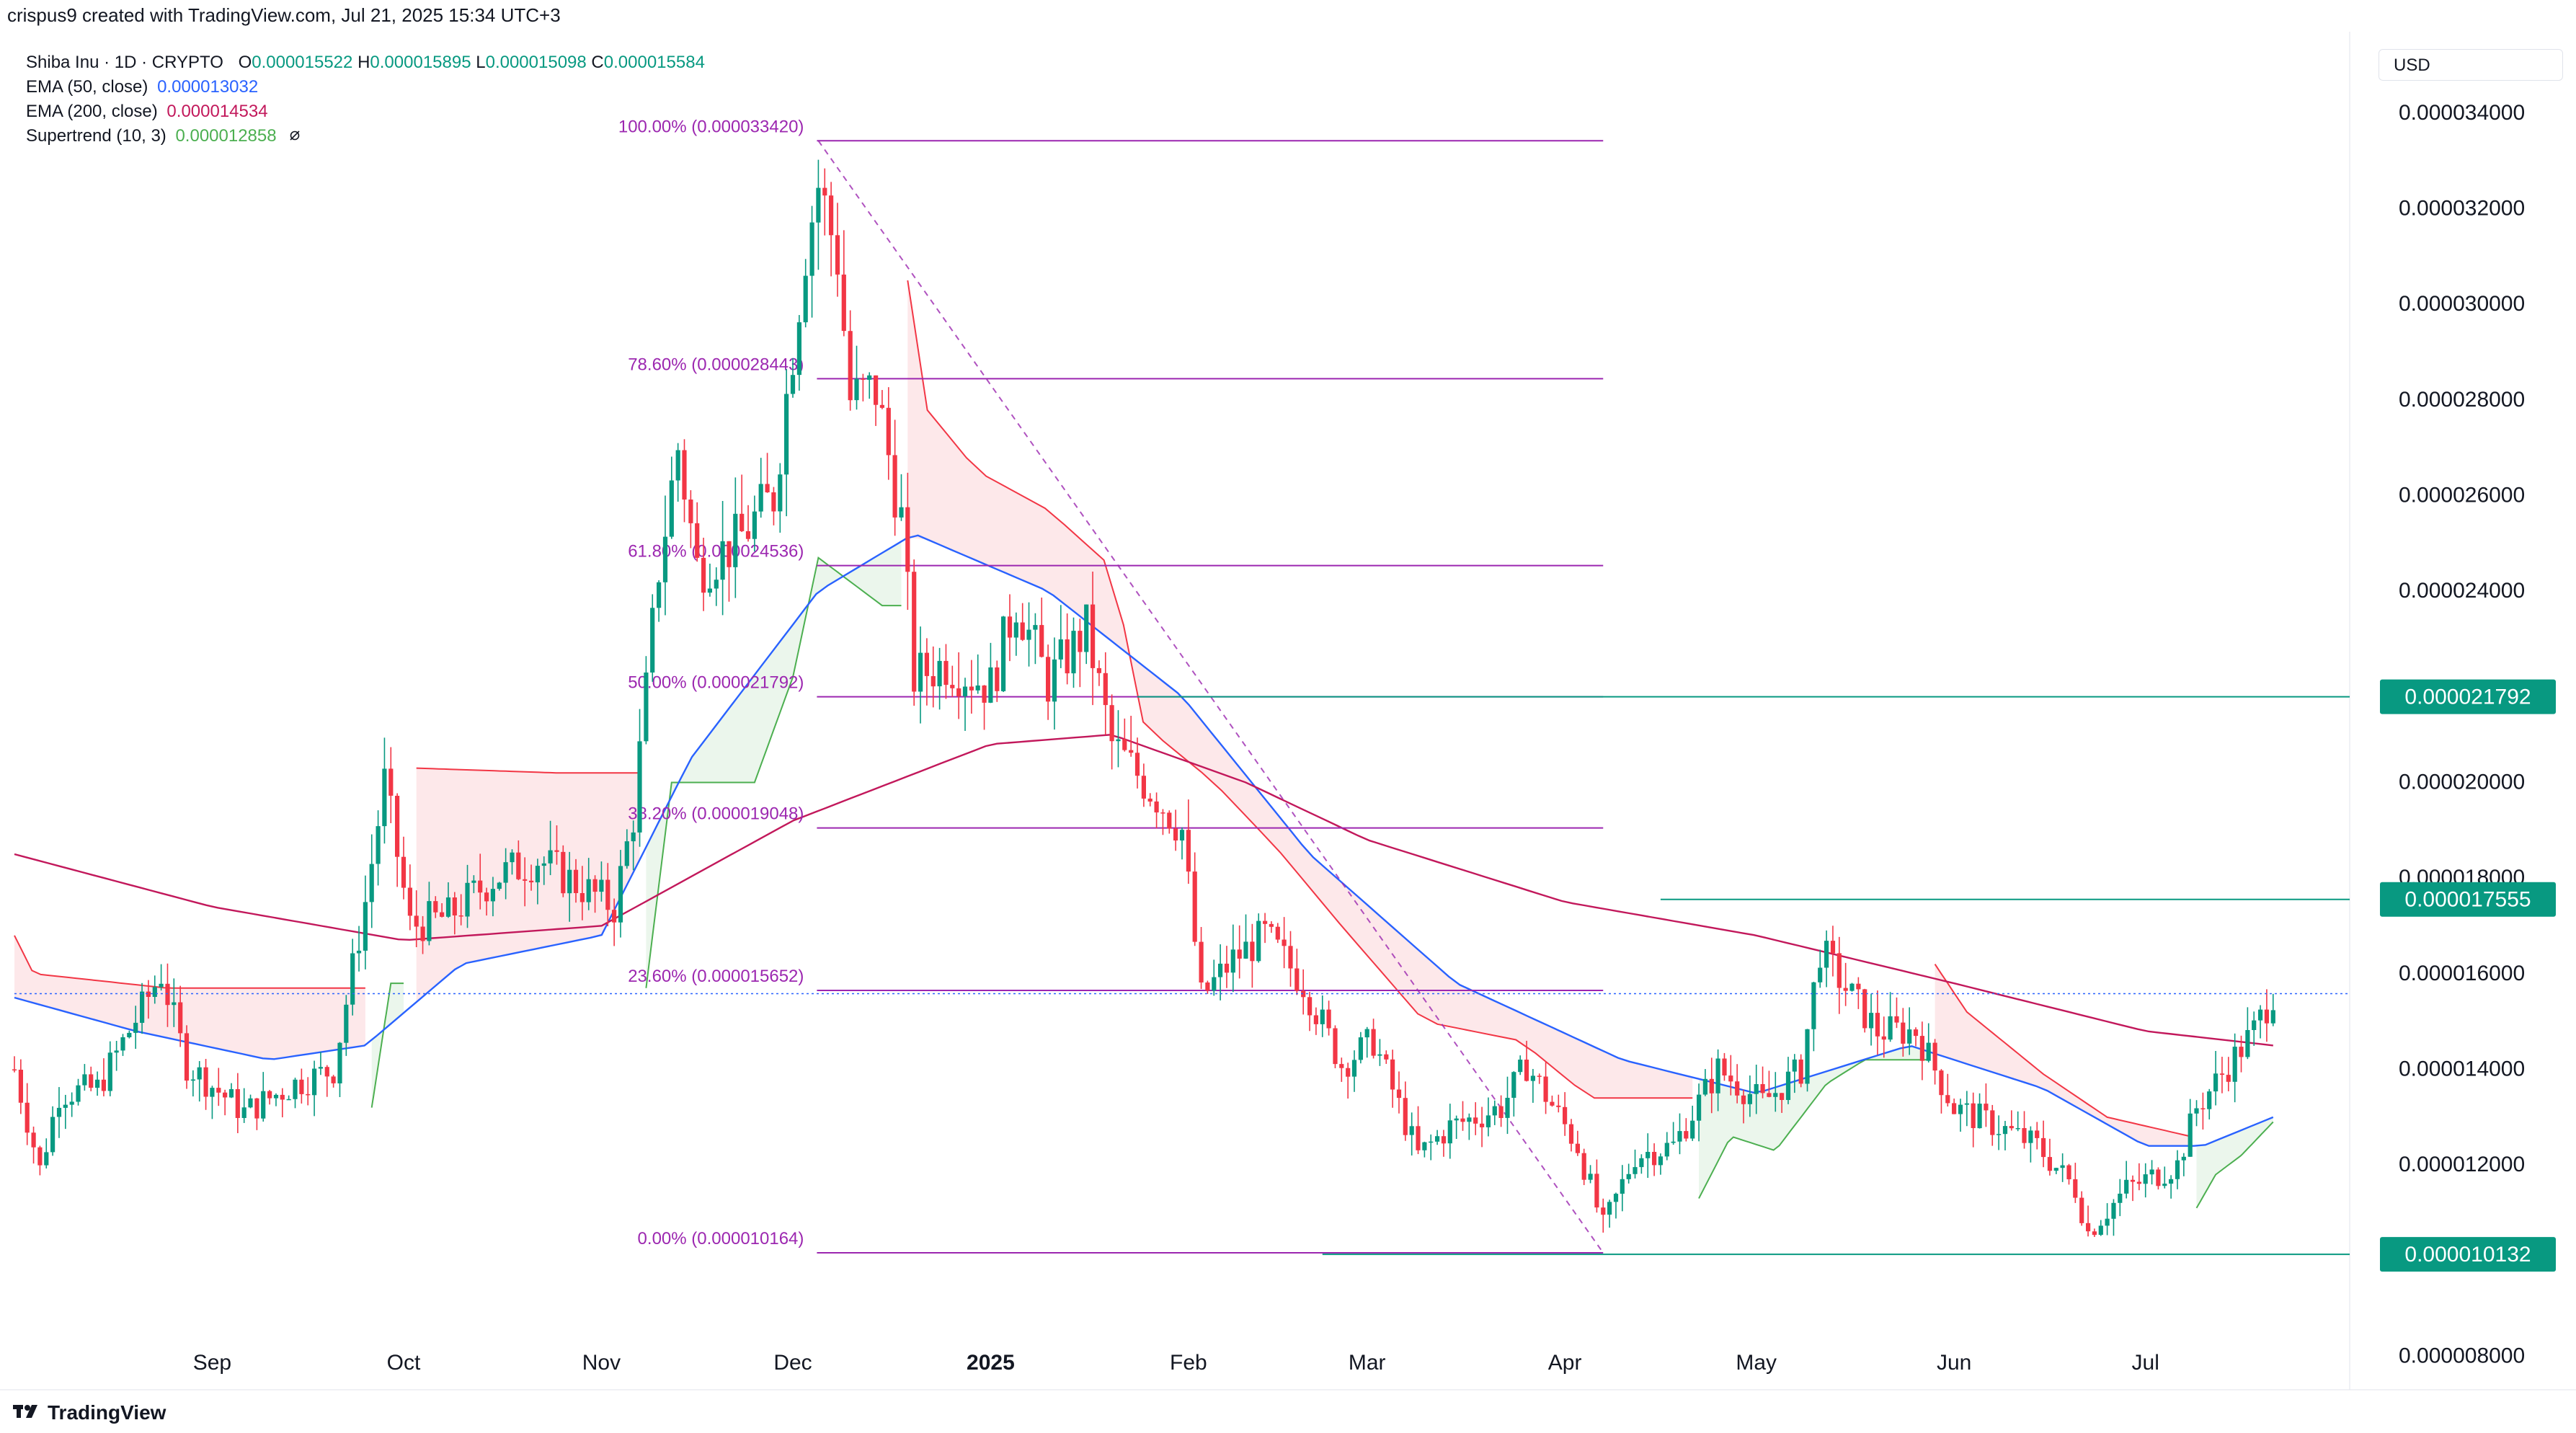 This screenshot has height=1433, width=2576. I want to click on legend-ema200-row: EMA (200, close) 0.000014534, so click(365, 111).